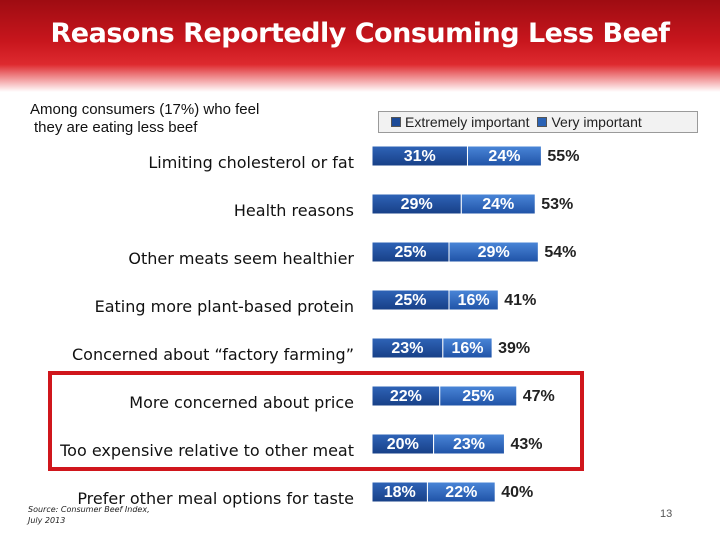  I want to click on bar-total-label: 54%, so click(560, 252).